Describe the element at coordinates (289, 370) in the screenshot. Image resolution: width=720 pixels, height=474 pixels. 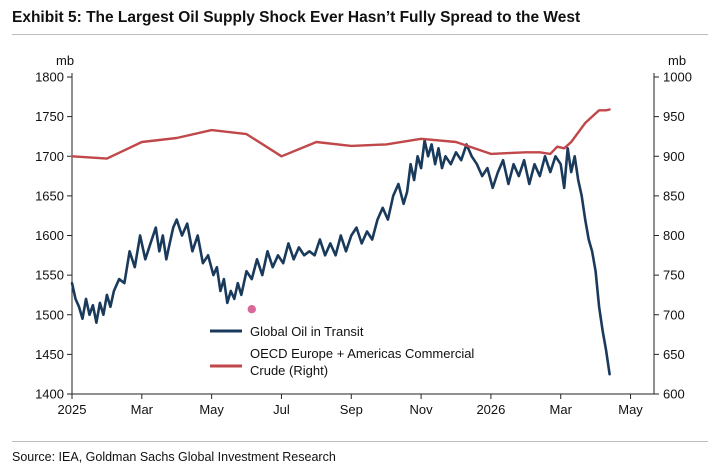
I see `legend-label-oecd-line2: Crude (Right)` at that location.